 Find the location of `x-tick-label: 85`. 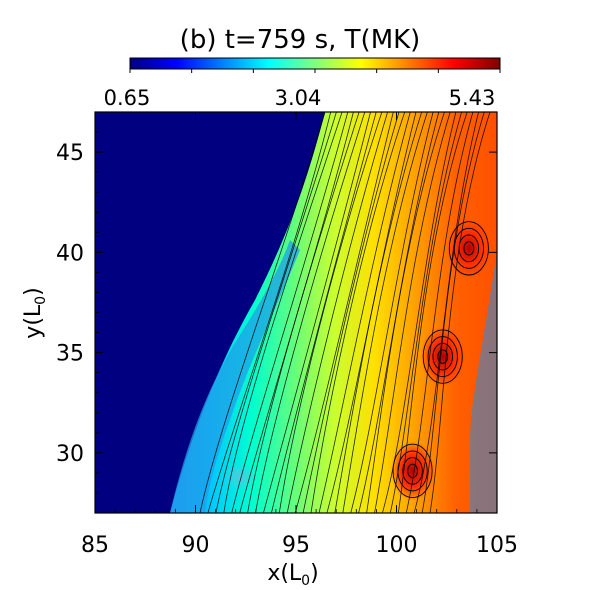

x-tick-label: 85 is located at coordinates (95, 545).